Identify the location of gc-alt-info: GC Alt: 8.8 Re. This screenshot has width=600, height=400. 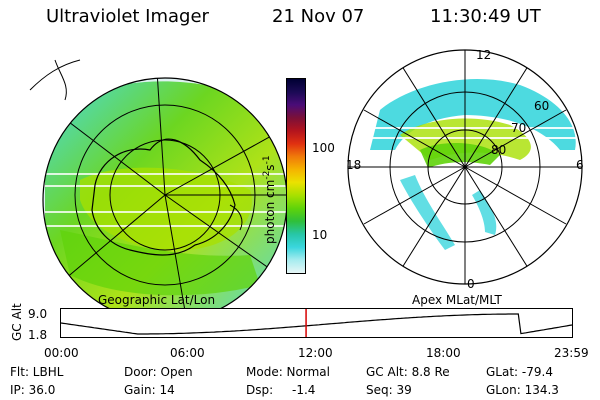
(408, 372).